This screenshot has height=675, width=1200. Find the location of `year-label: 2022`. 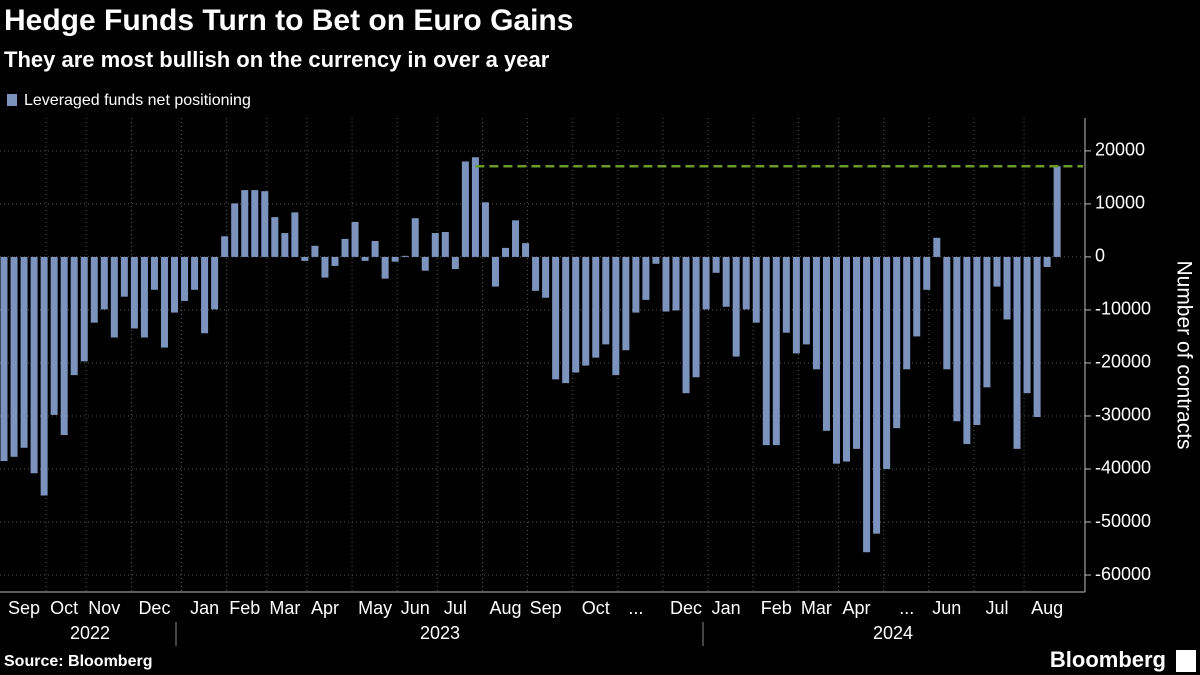

year-label: 2022 is located at coordinates (90, 633).